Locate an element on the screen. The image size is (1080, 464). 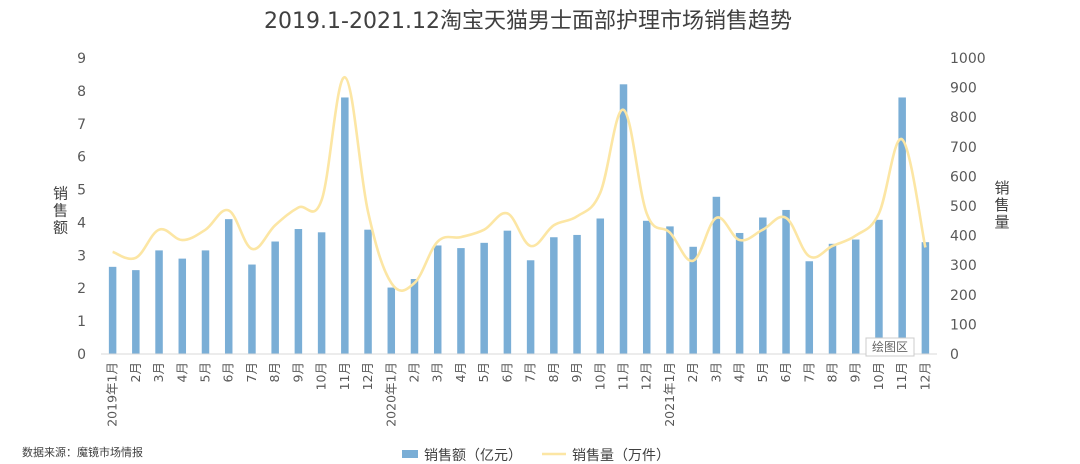
left-axis-ticks: 0 1 2 3 4 5 6 7 8 9 is located at coordinates (81, 207).